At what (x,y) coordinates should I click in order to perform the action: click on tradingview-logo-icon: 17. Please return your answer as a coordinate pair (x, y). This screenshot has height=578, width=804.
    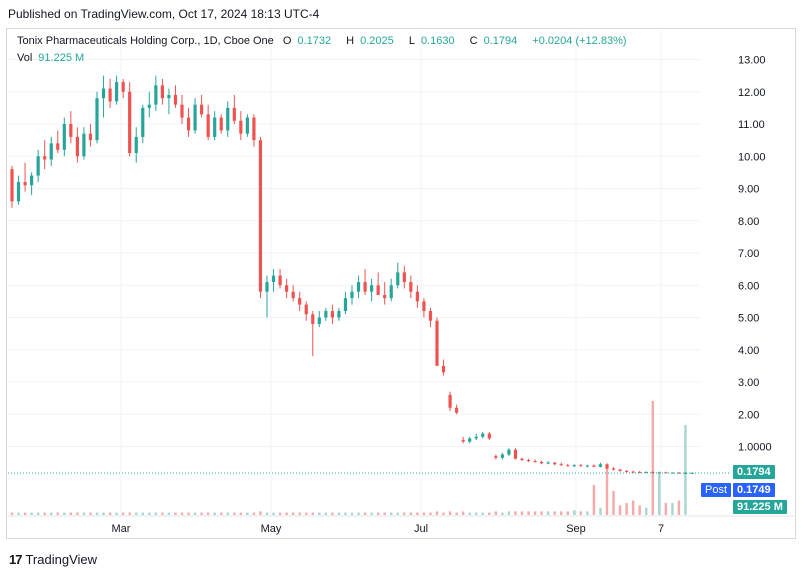
    Looking at the image, I should click on (16, 559).